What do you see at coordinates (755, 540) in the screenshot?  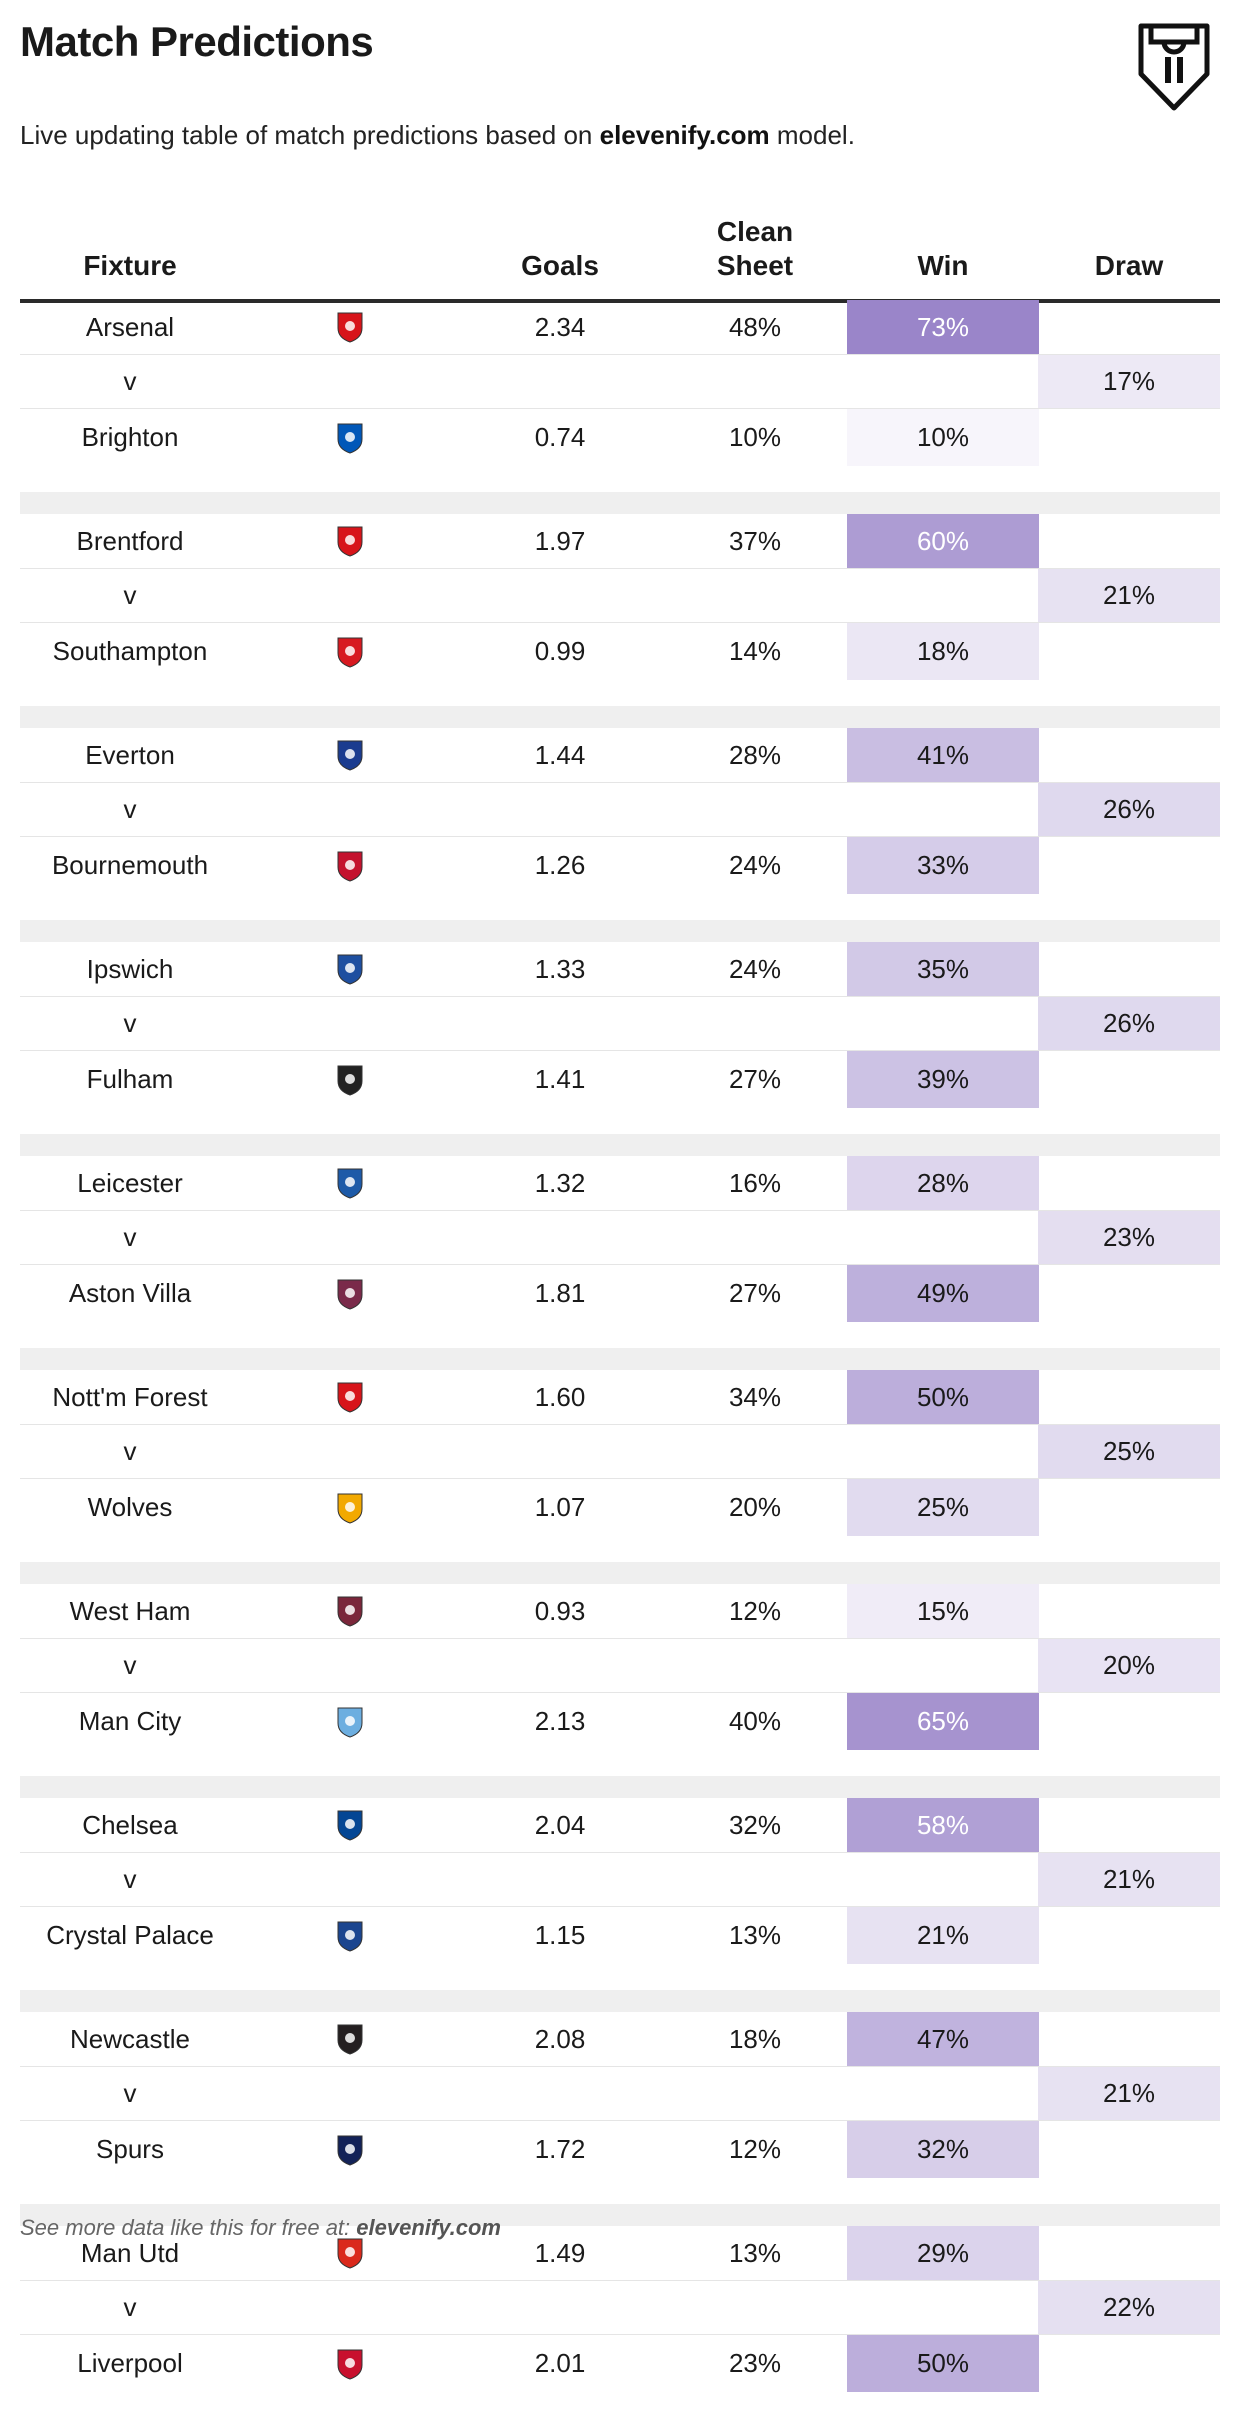 I see `clean-sheet-value: 37%` at bounding box center [755, 540].